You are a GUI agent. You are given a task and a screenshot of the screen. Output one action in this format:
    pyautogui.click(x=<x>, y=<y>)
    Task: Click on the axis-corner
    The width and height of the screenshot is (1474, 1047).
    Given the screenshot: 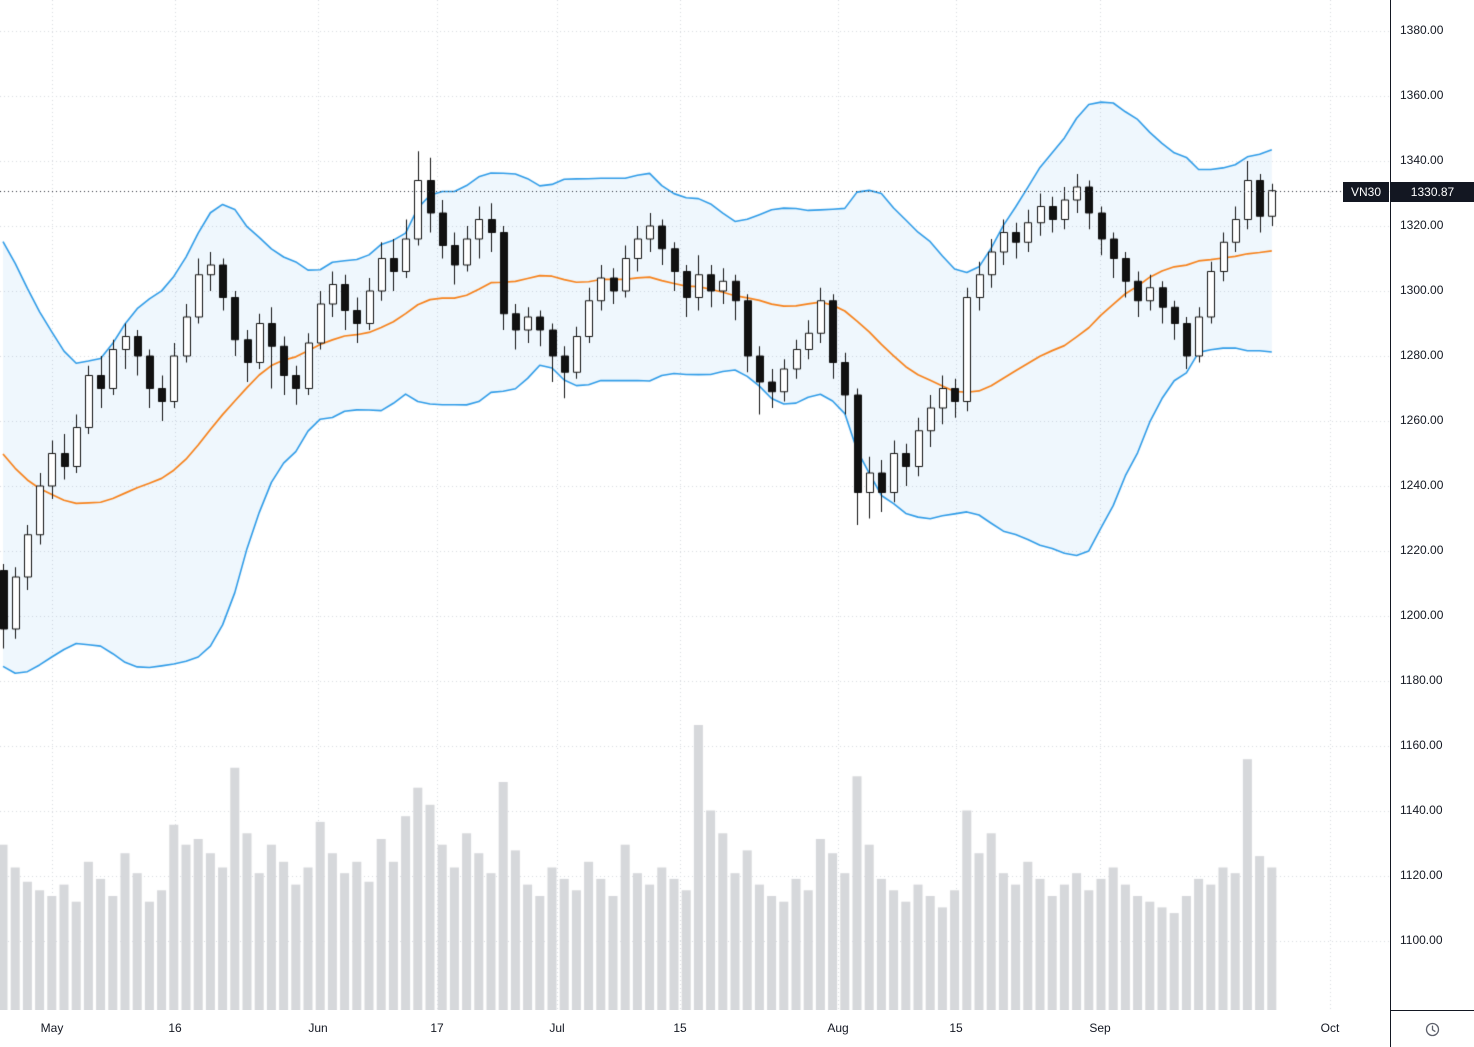 What is the action you would take?
    pyautogui.click(x=1432, y=1028)
    